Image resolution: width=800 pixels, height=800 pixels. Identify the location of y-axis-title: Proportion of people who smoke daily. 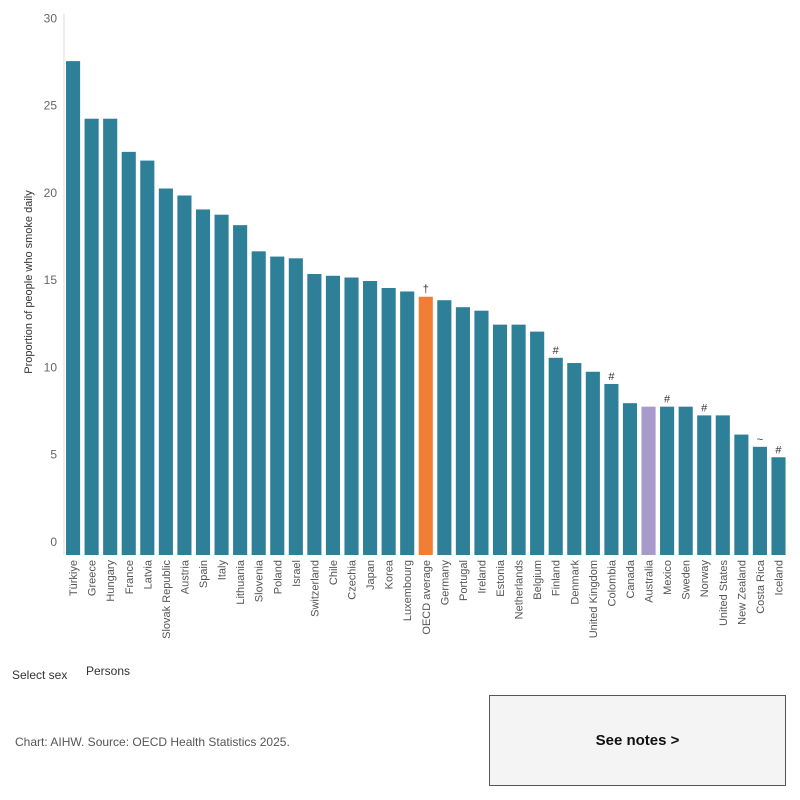
(29, 282).